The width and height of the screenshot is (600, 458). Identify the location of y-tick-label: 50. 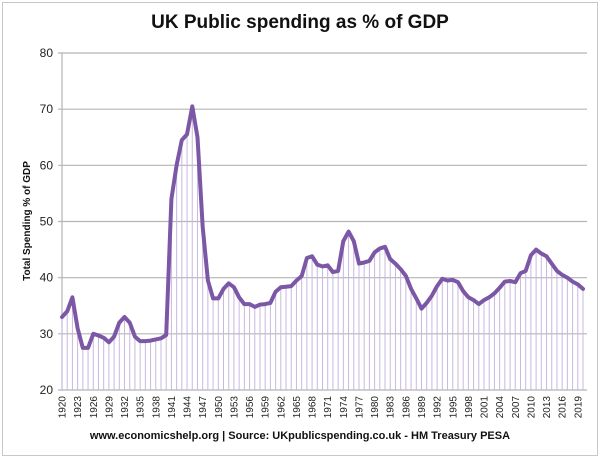
(47, 222).